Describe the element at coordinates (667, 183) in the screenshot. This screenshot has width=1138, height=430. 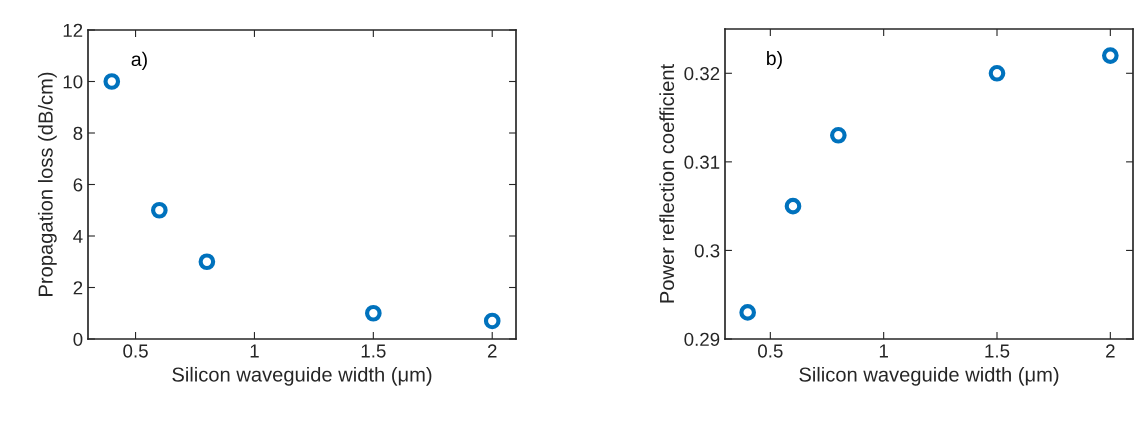
I see `y-axis-title: Power reflection coefficient` at that location.